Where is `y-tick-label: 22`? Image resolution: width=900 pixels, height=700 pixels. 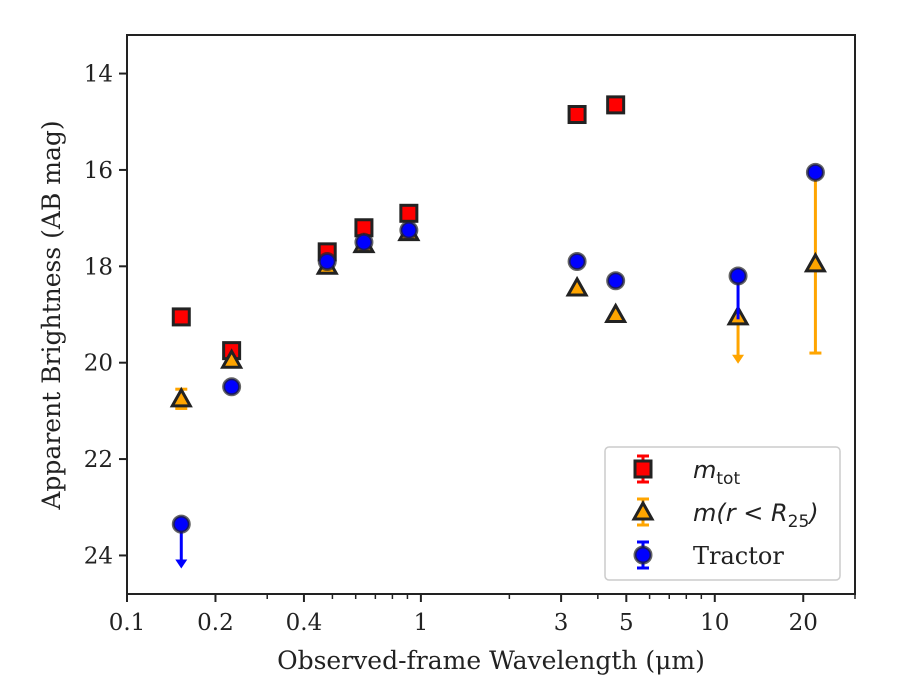 y-tick-label: 22 is located at coordinates (98, 460).